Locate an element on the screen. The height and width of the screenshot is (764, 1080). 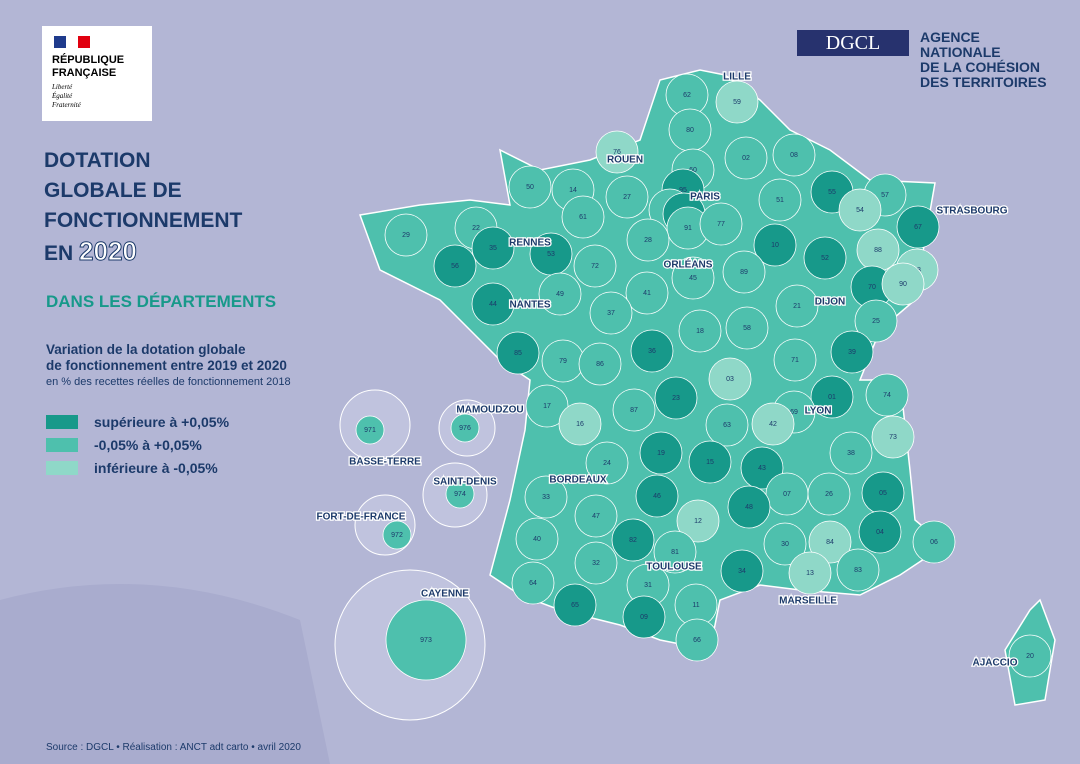
department-code: 50 is located at coordinates (530, 187).